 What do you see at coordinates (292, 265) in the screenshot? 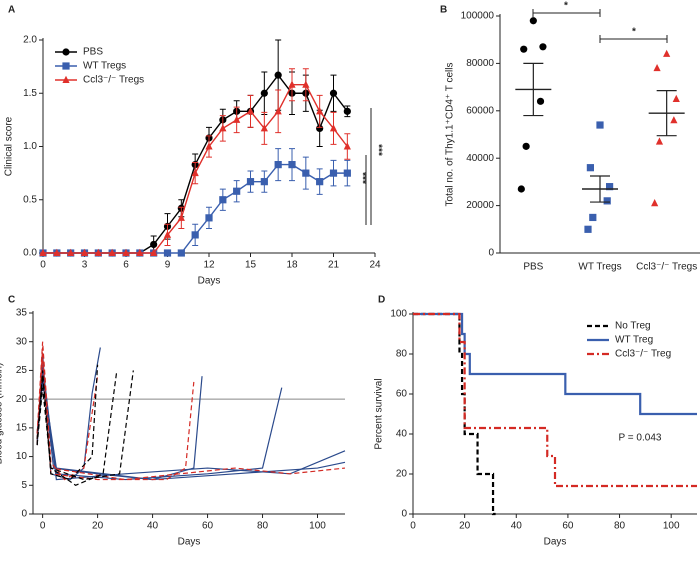
I see `x-tick-label: 18` at bounding box center [292, 265].